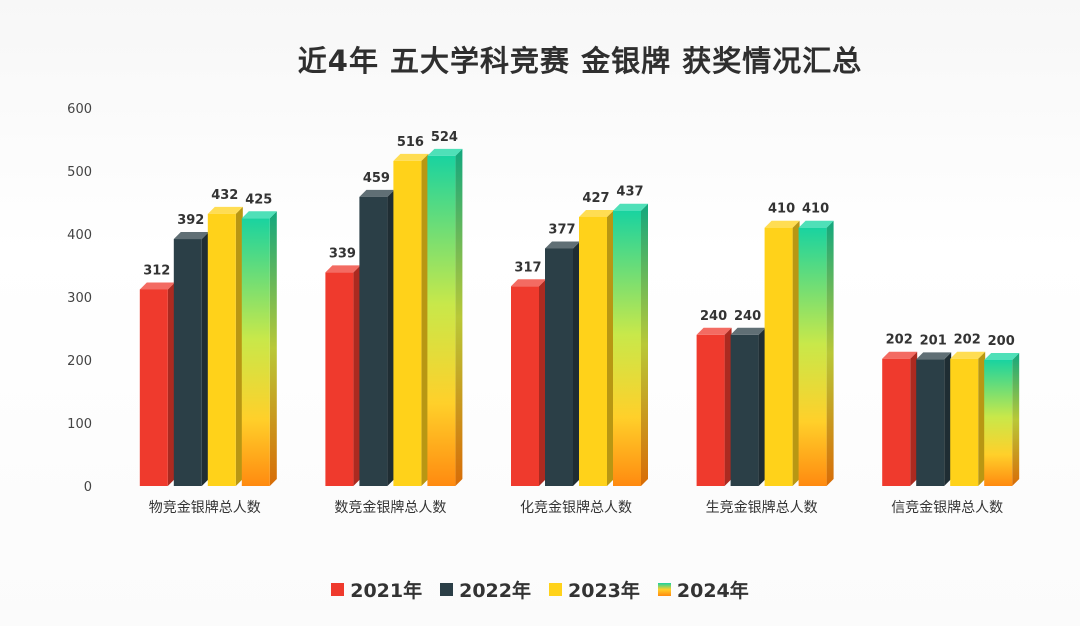 The height and width of the screenshot is (626, 1080). I want to click on data-label: 200, so click(1001, 341).